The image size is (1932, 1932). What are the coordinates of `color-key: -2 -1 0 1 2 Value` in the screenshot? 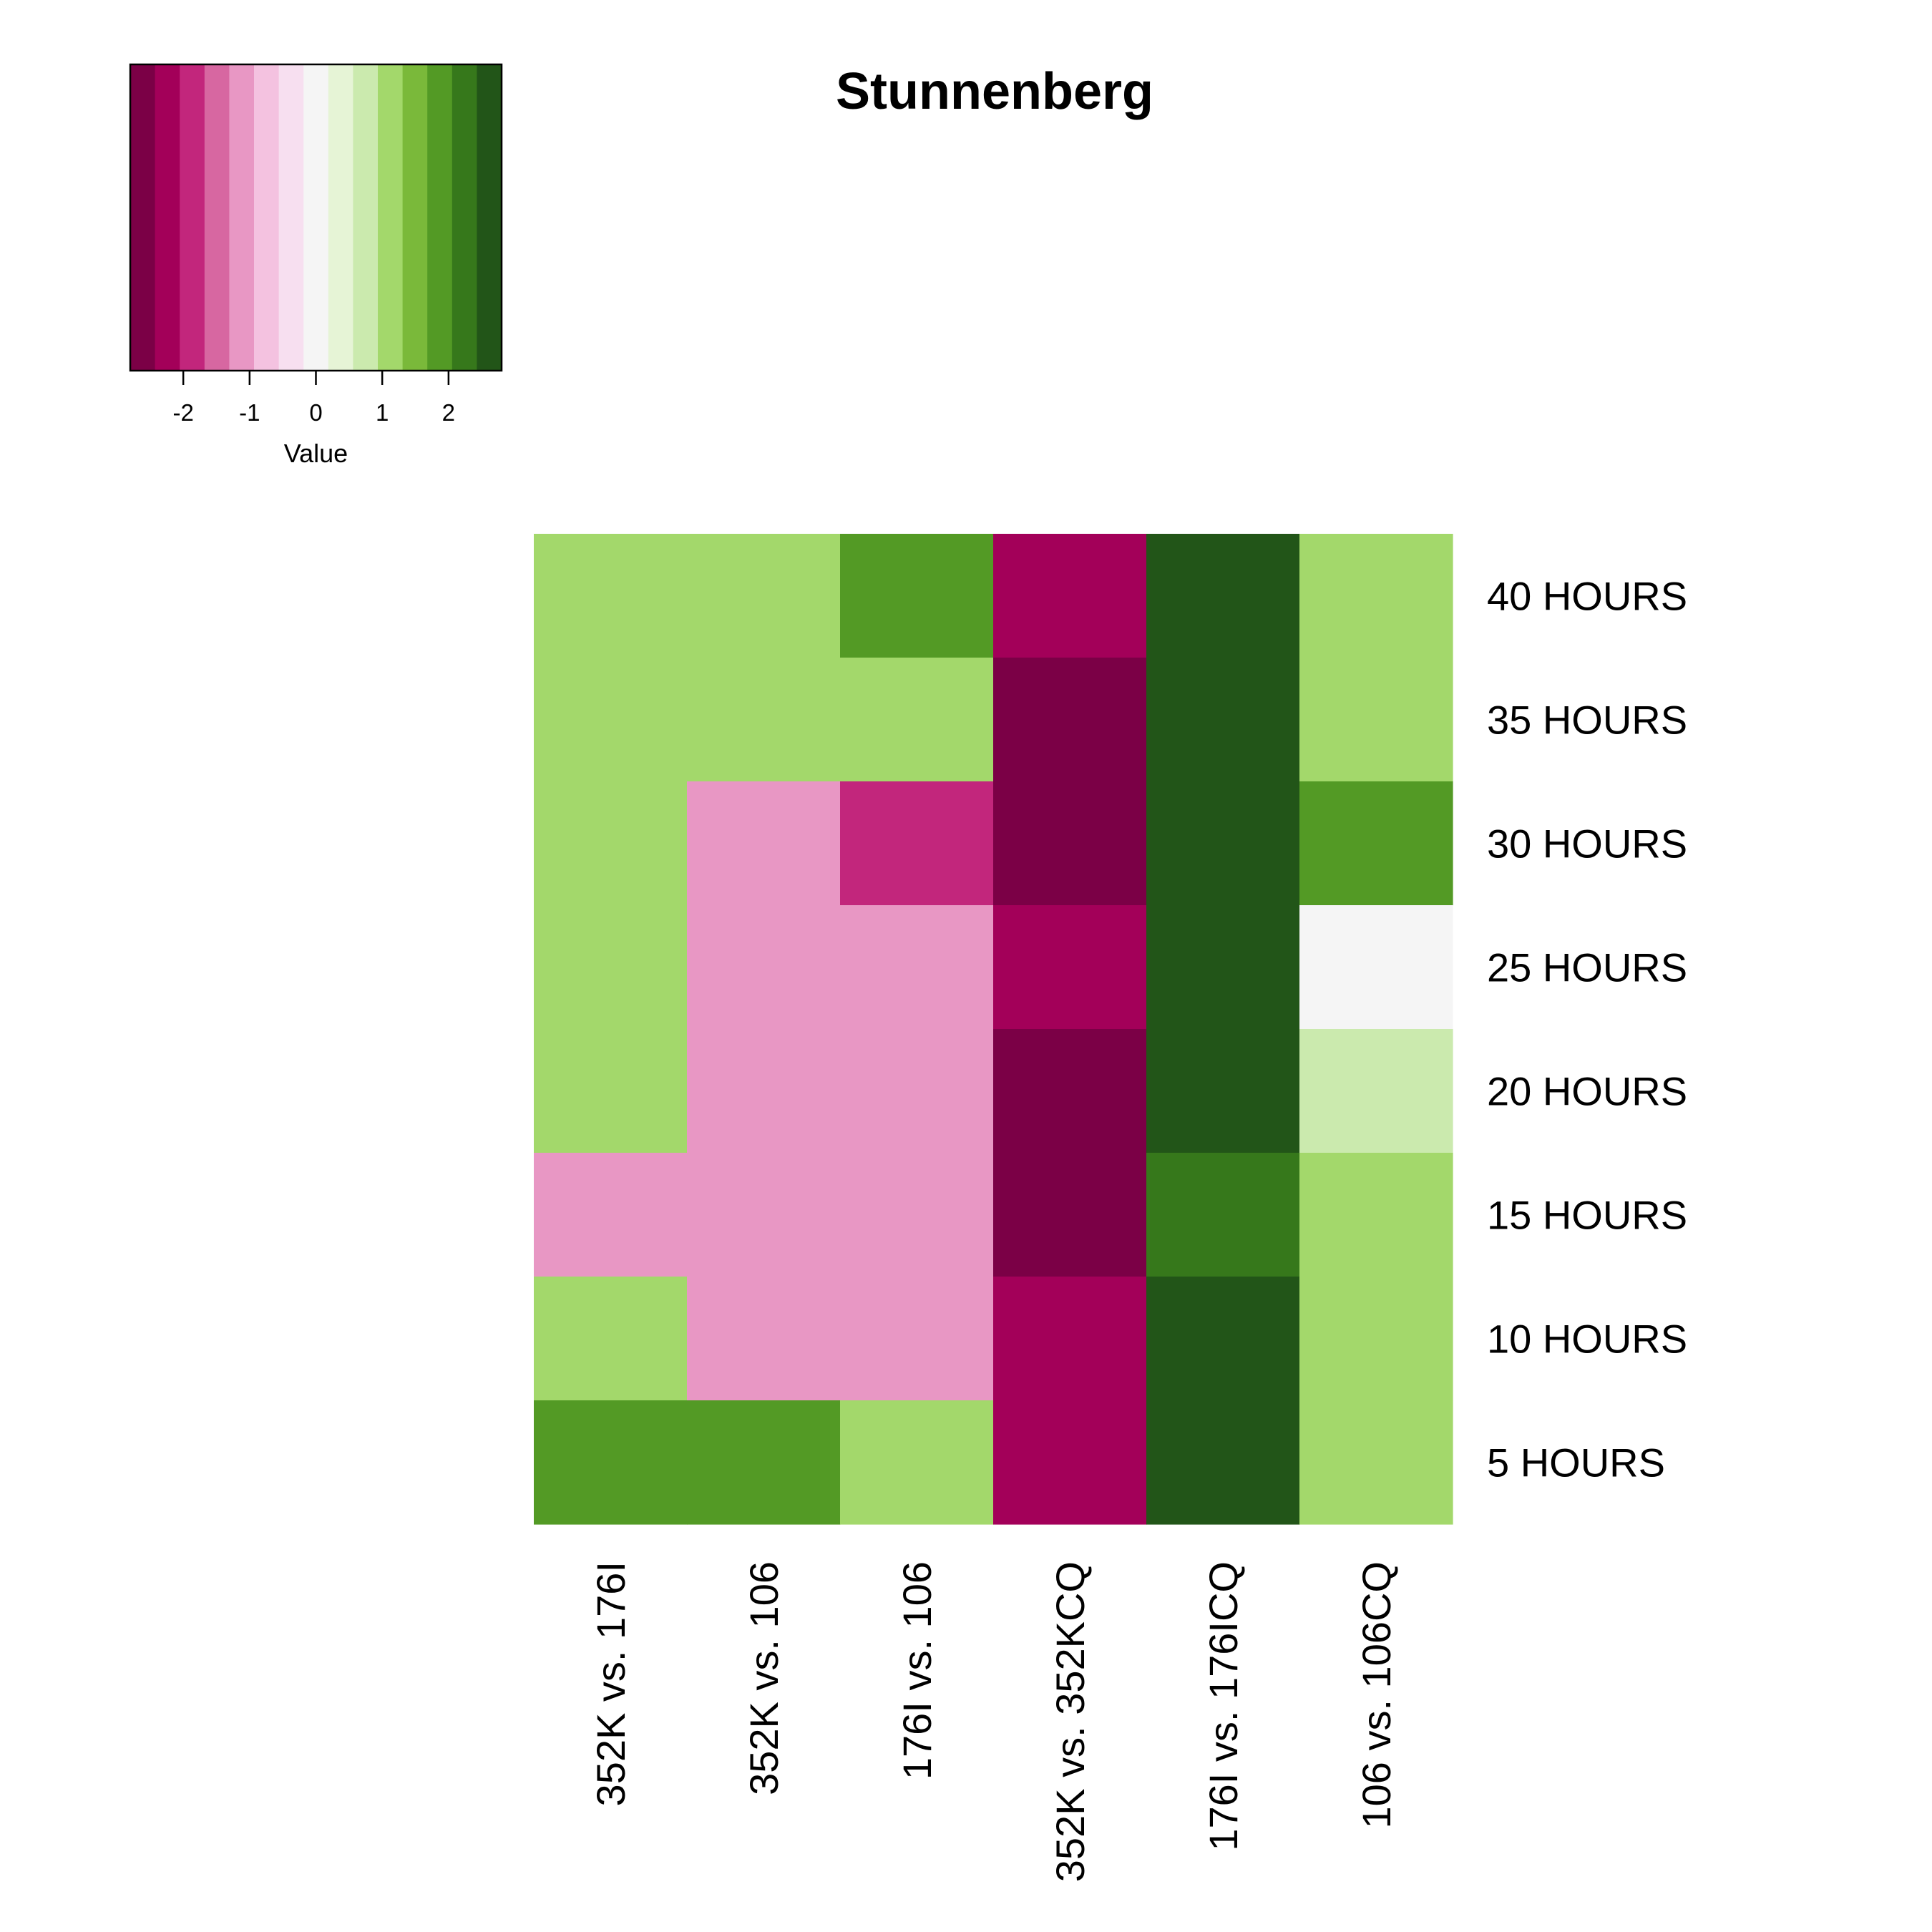 It's located at (316, 265).